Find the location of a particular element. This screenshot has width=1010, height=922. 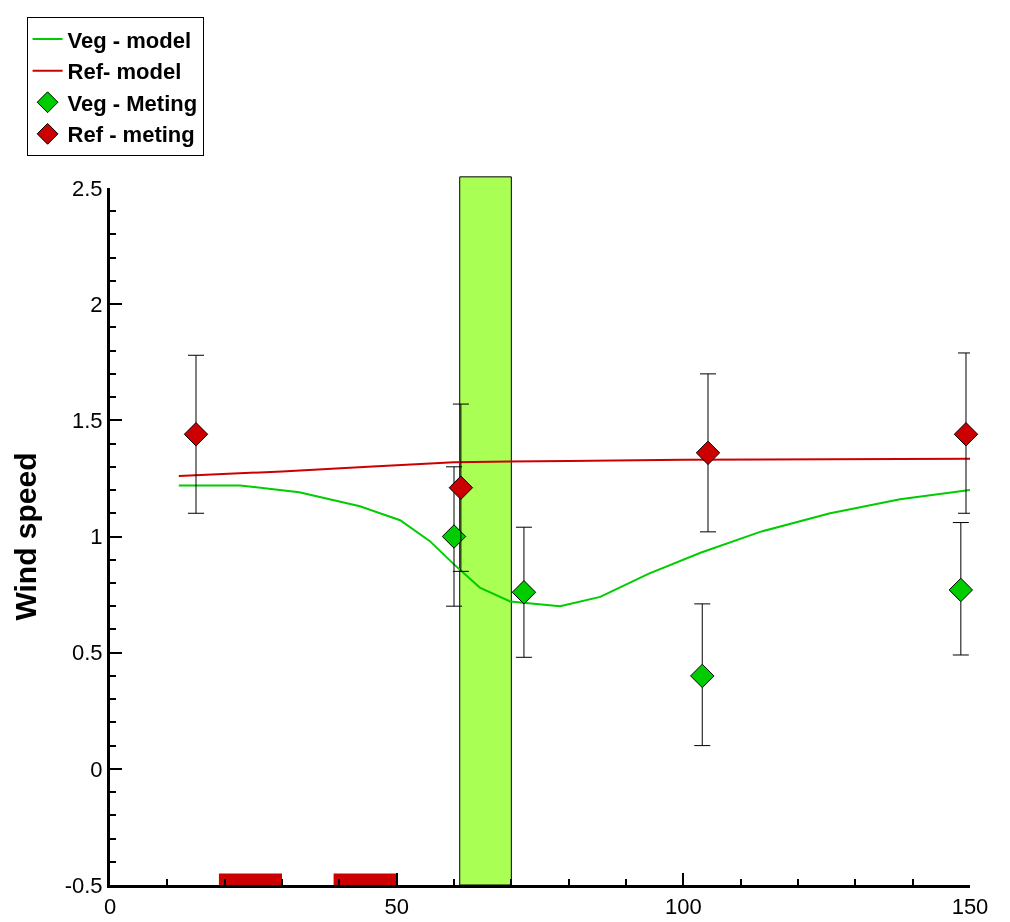

legend-label: Ref- model is located at coordinates (124, 72).